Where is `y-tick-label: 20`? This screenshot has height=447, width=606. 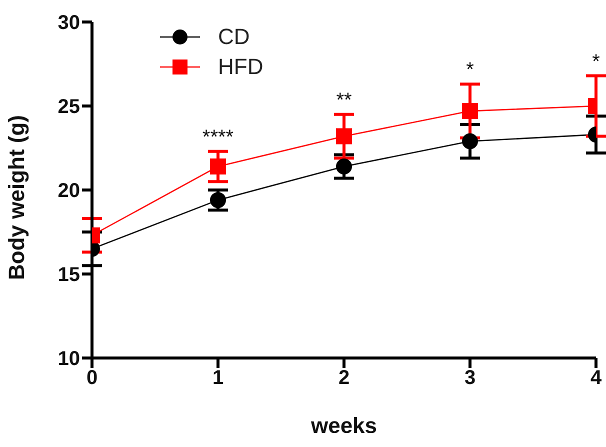
y-tick-label: 20 is located at coordinates (69, 191).